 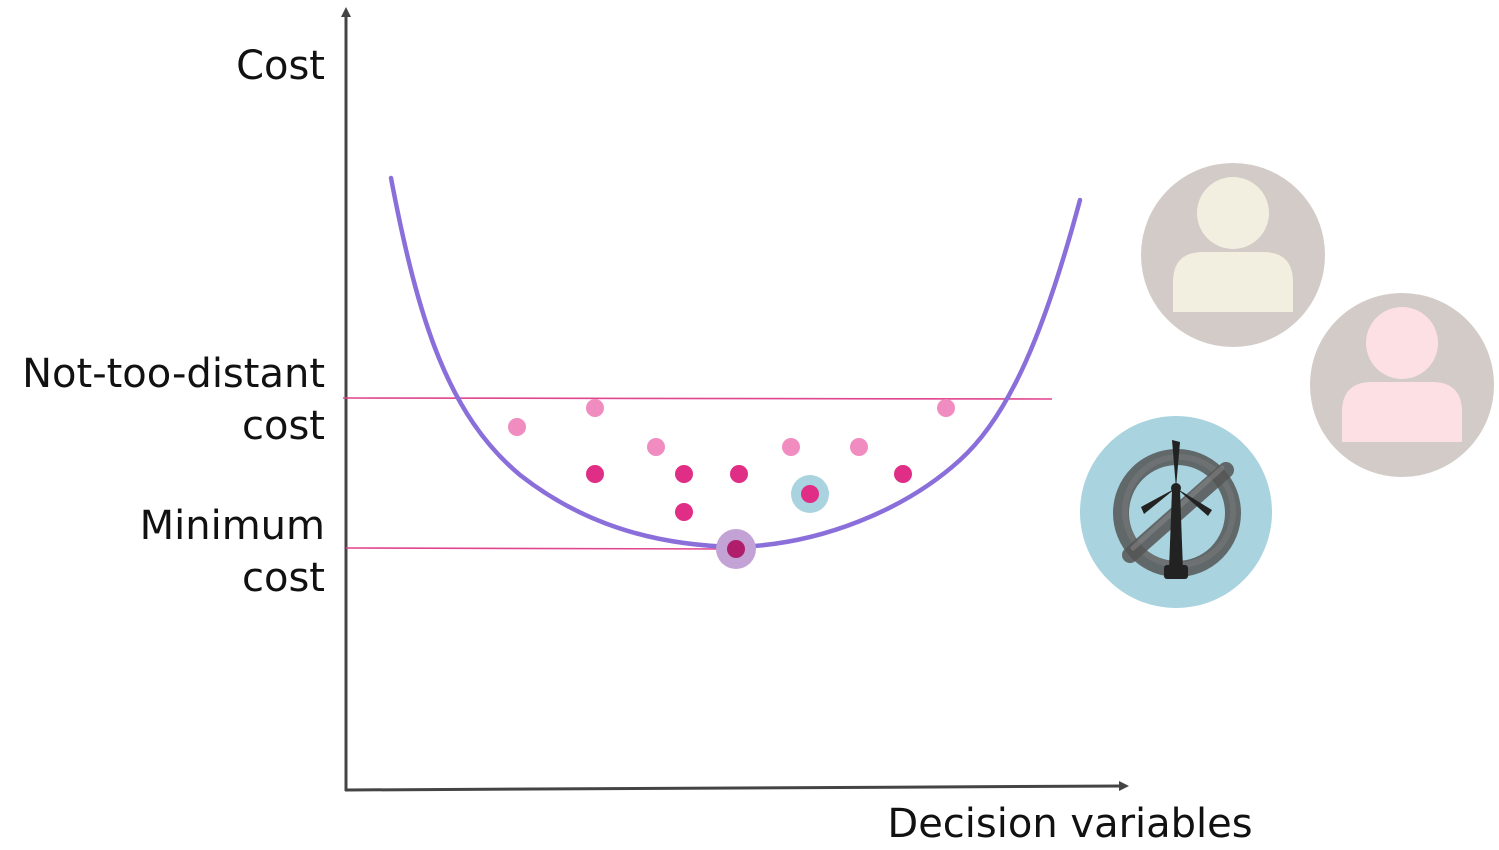 I want to click on stakeholder-avatar-1-icon, so click(x=1233, y=255).